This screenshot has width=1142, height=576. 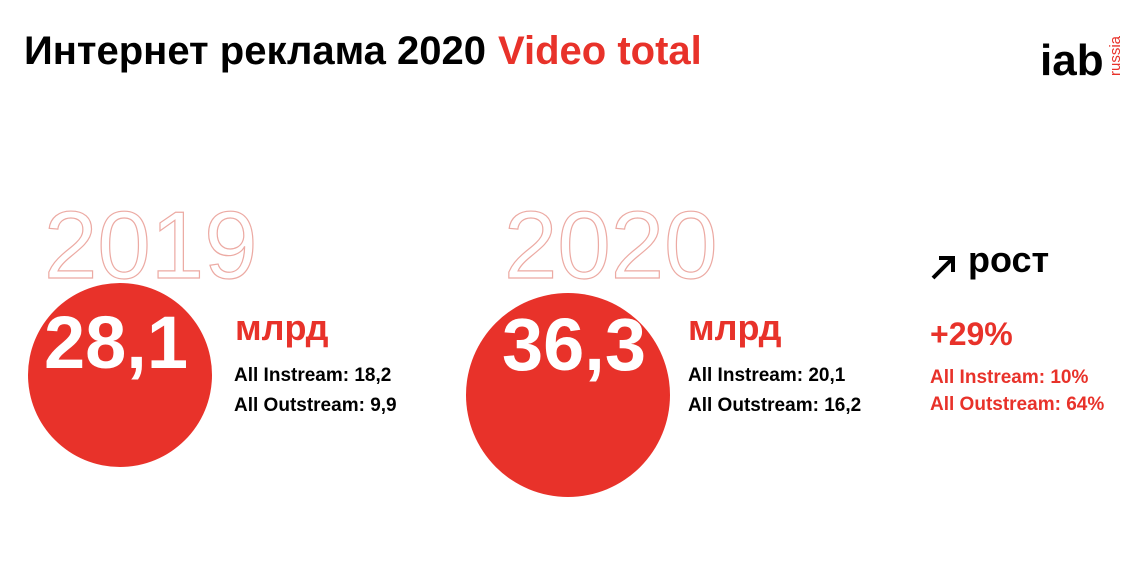 I want to click on growth-label: рост, so click(x=1008, y=259).